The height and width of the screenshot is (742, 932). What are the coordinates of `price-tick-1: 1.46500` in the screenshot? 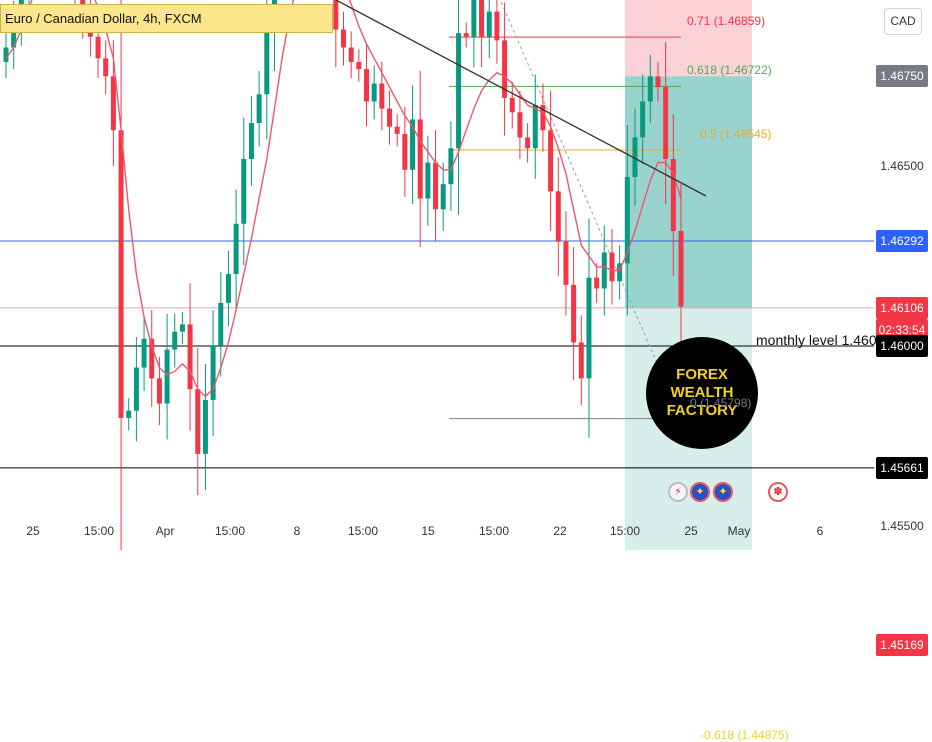 It's located at (902, 166).